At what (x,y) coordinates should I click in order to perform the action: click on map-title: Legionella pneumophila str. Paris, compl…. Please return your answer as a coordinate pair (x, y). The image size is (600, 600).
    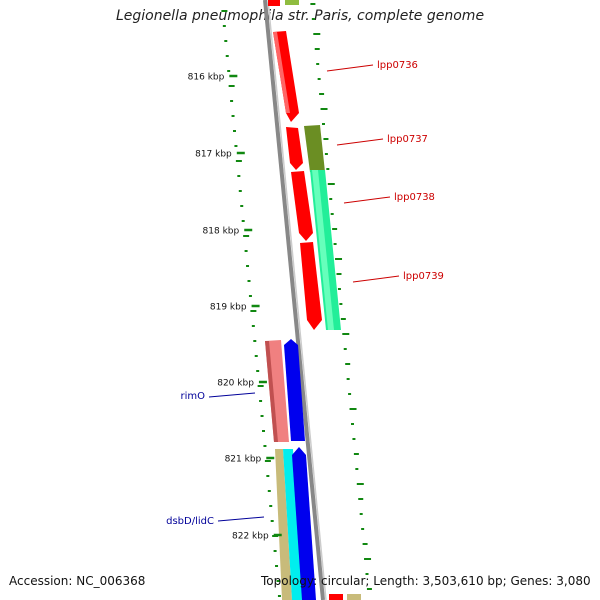
    Looking at the image, I should click on (300, 16).